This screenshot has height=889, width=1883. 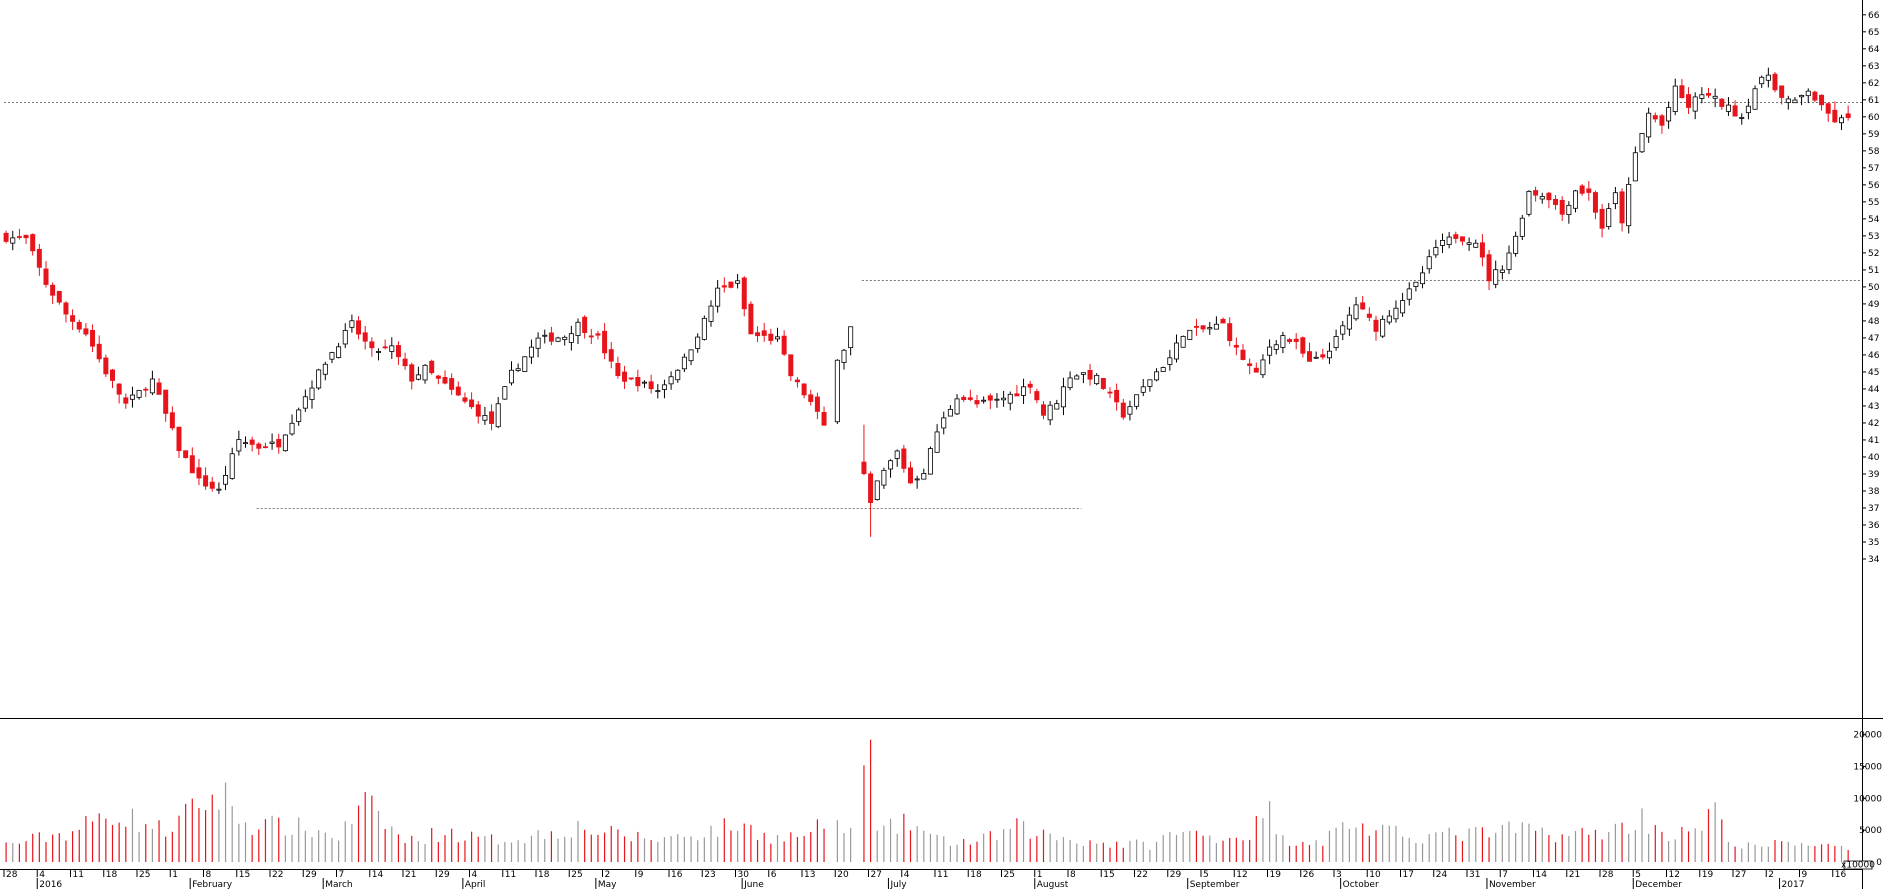 What do you see at coordinates (1574, 875) in the screenshot?
I see `day-tick-label: 21` at bounding box center [1574, 875].